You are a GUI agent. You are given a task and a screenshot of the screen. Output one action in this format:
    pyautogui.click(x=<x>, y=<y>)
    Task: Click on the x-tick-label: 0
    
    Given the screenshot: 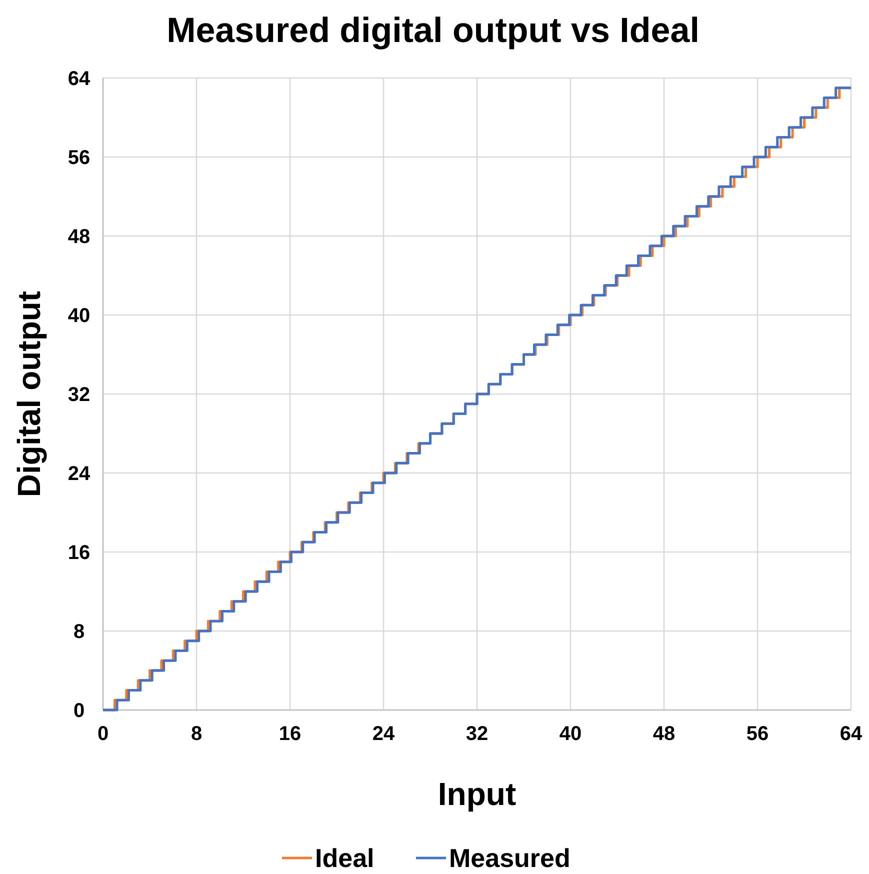 What is the action you would take?
    pyautogui.click(x=103, y=734)
    